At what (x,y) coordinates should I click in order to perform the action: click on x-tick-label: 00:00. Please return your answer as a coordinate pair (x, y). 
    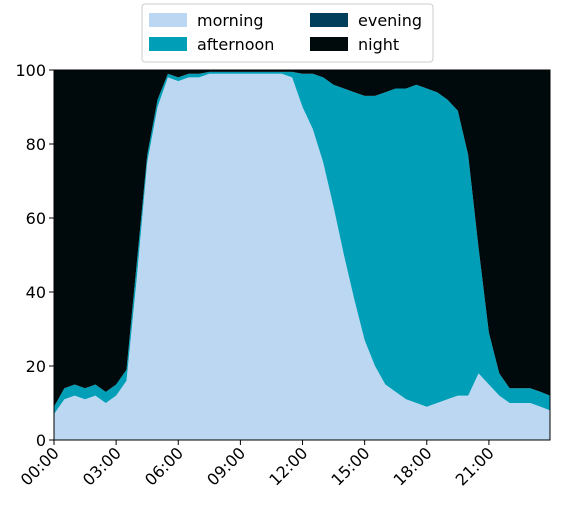
    Looking at the image, I should click on (40, 466).